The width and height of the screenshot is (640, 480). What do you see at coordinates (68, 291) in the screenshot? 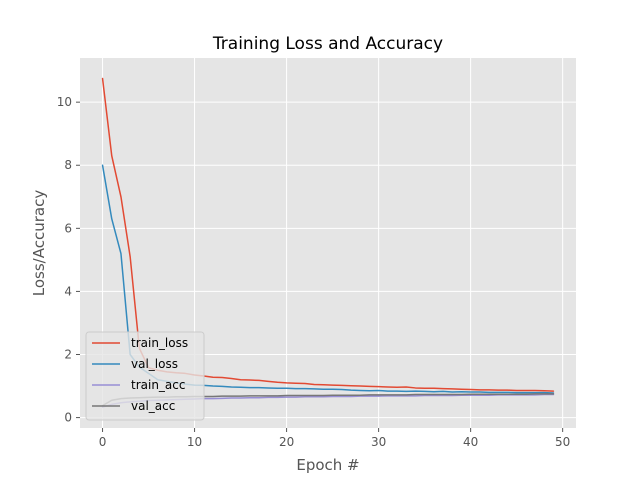
I see `y-tick-label: 4` at bounding box center [68, 291].